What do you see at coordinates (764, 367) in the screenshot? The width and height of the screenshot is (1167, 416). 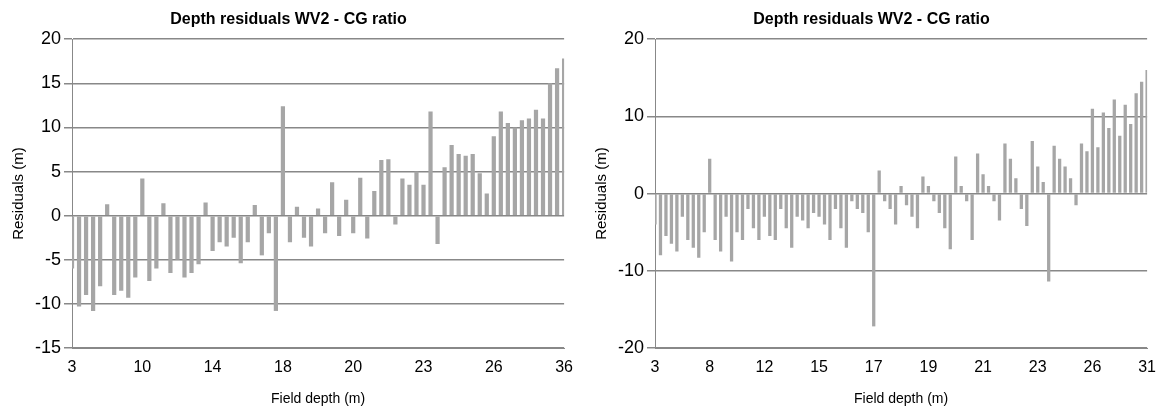 I see `x-tick-label: 12` at bounding box center [764, 367].